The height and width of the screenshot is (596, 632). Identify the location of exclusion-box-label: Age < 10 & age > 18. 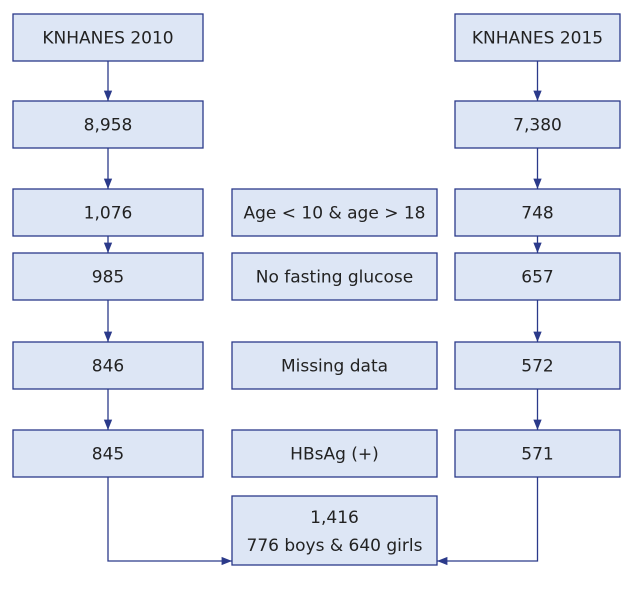
(335, 214).